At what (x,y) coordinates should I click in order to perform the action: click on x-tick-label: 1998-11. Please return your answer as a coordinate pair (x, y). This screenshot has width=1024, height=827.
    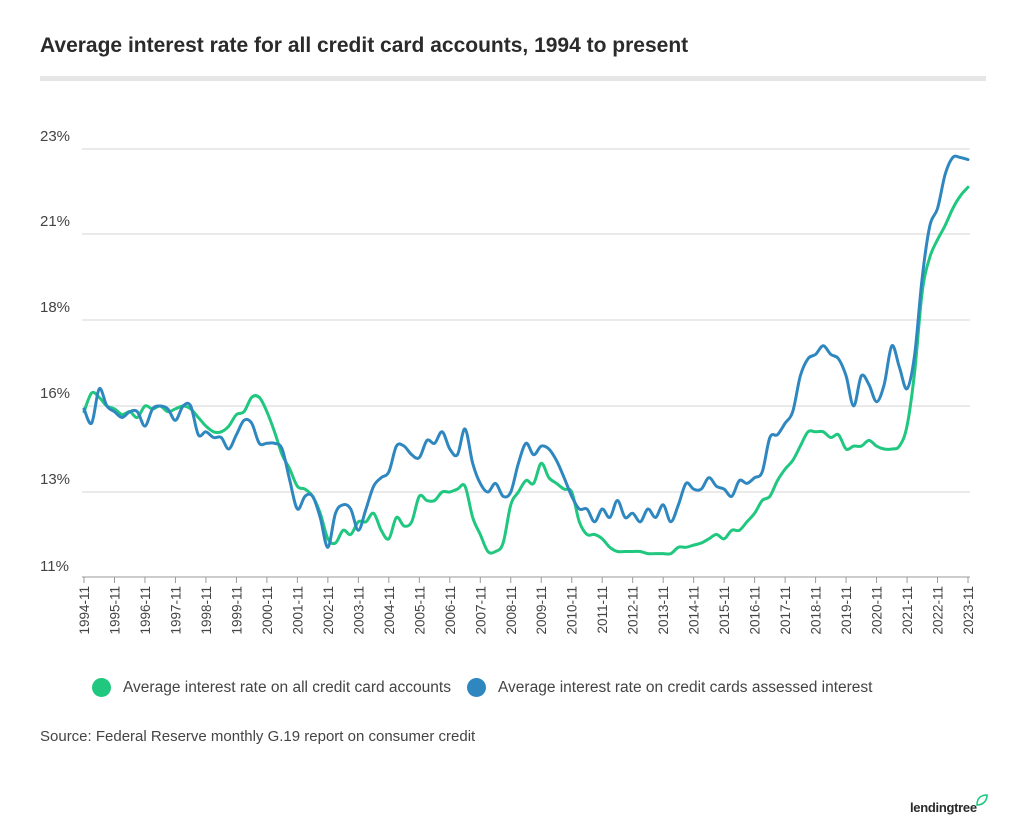
    Looking at the image, I should click on (206, 610).